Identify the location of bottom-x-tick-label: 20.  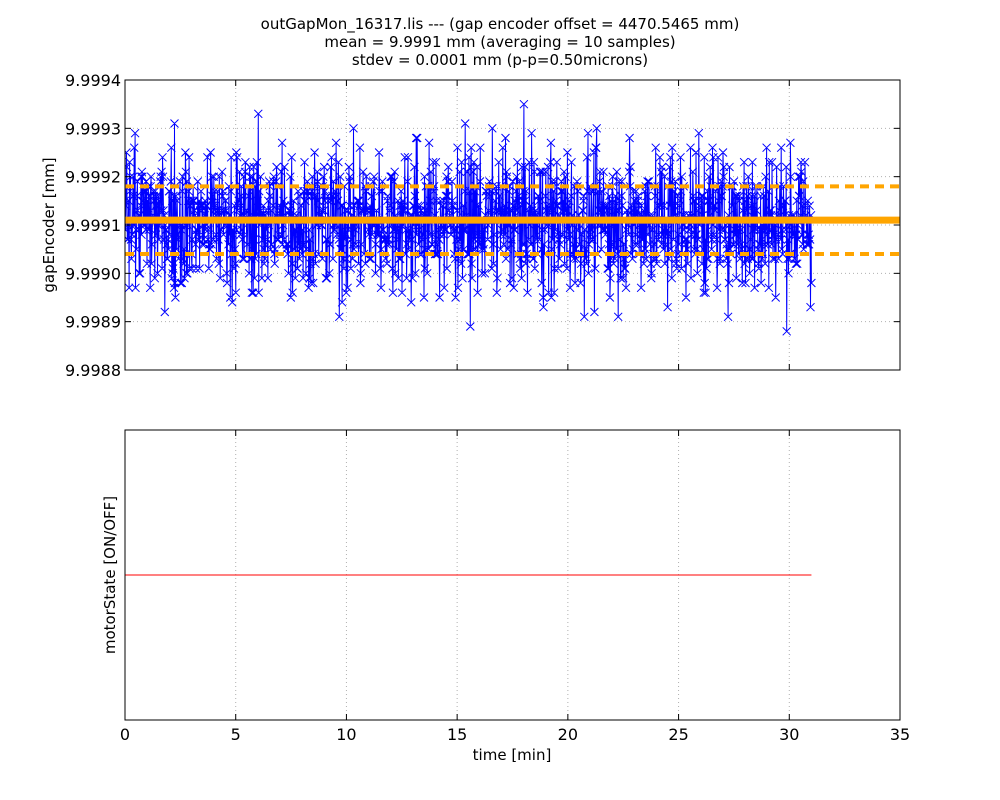
(568, 734).